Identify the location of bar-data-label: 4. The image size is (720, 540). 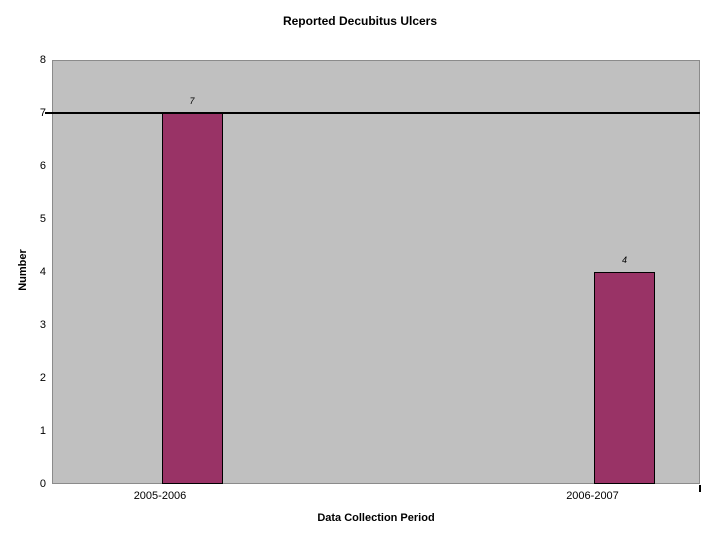
(624, 260).